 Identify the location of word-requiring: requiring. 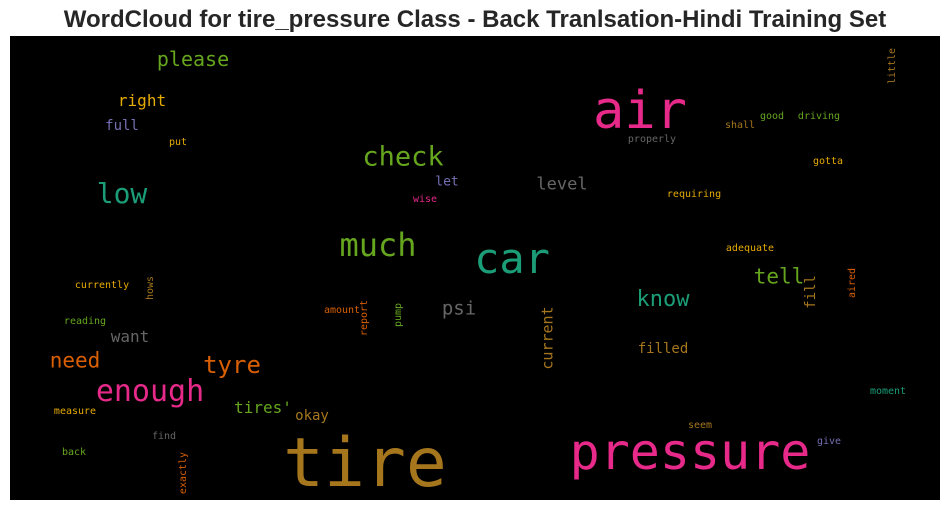
(694, 194).